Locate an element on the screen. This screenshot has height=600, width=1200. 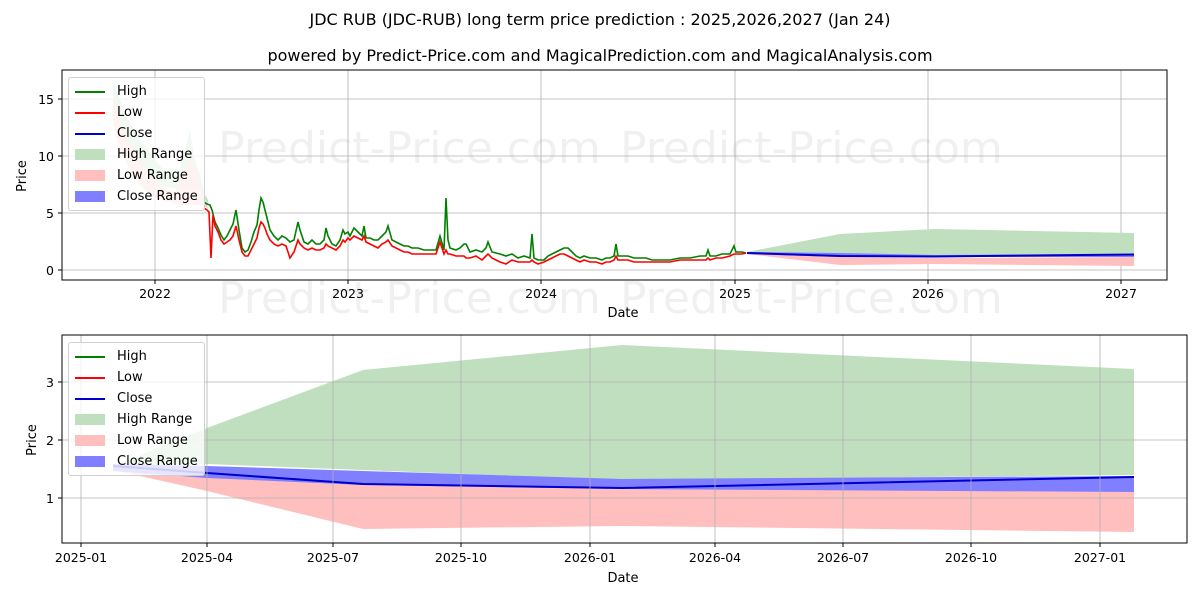
top-close-line is located at coordinates (940, 255).